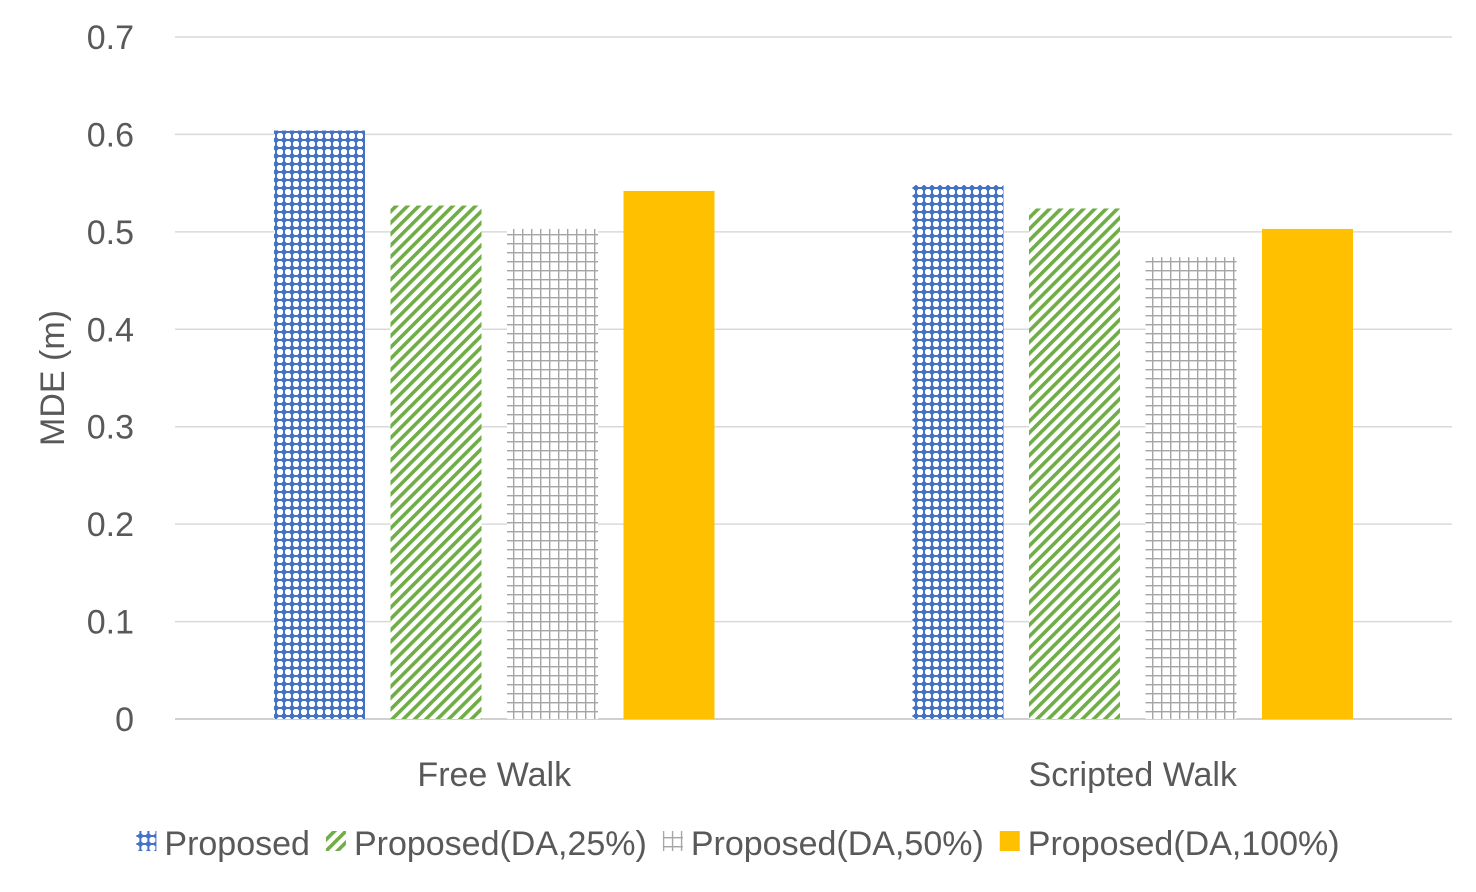  I want to click on legend-item: Proposed, so click(223, 844).